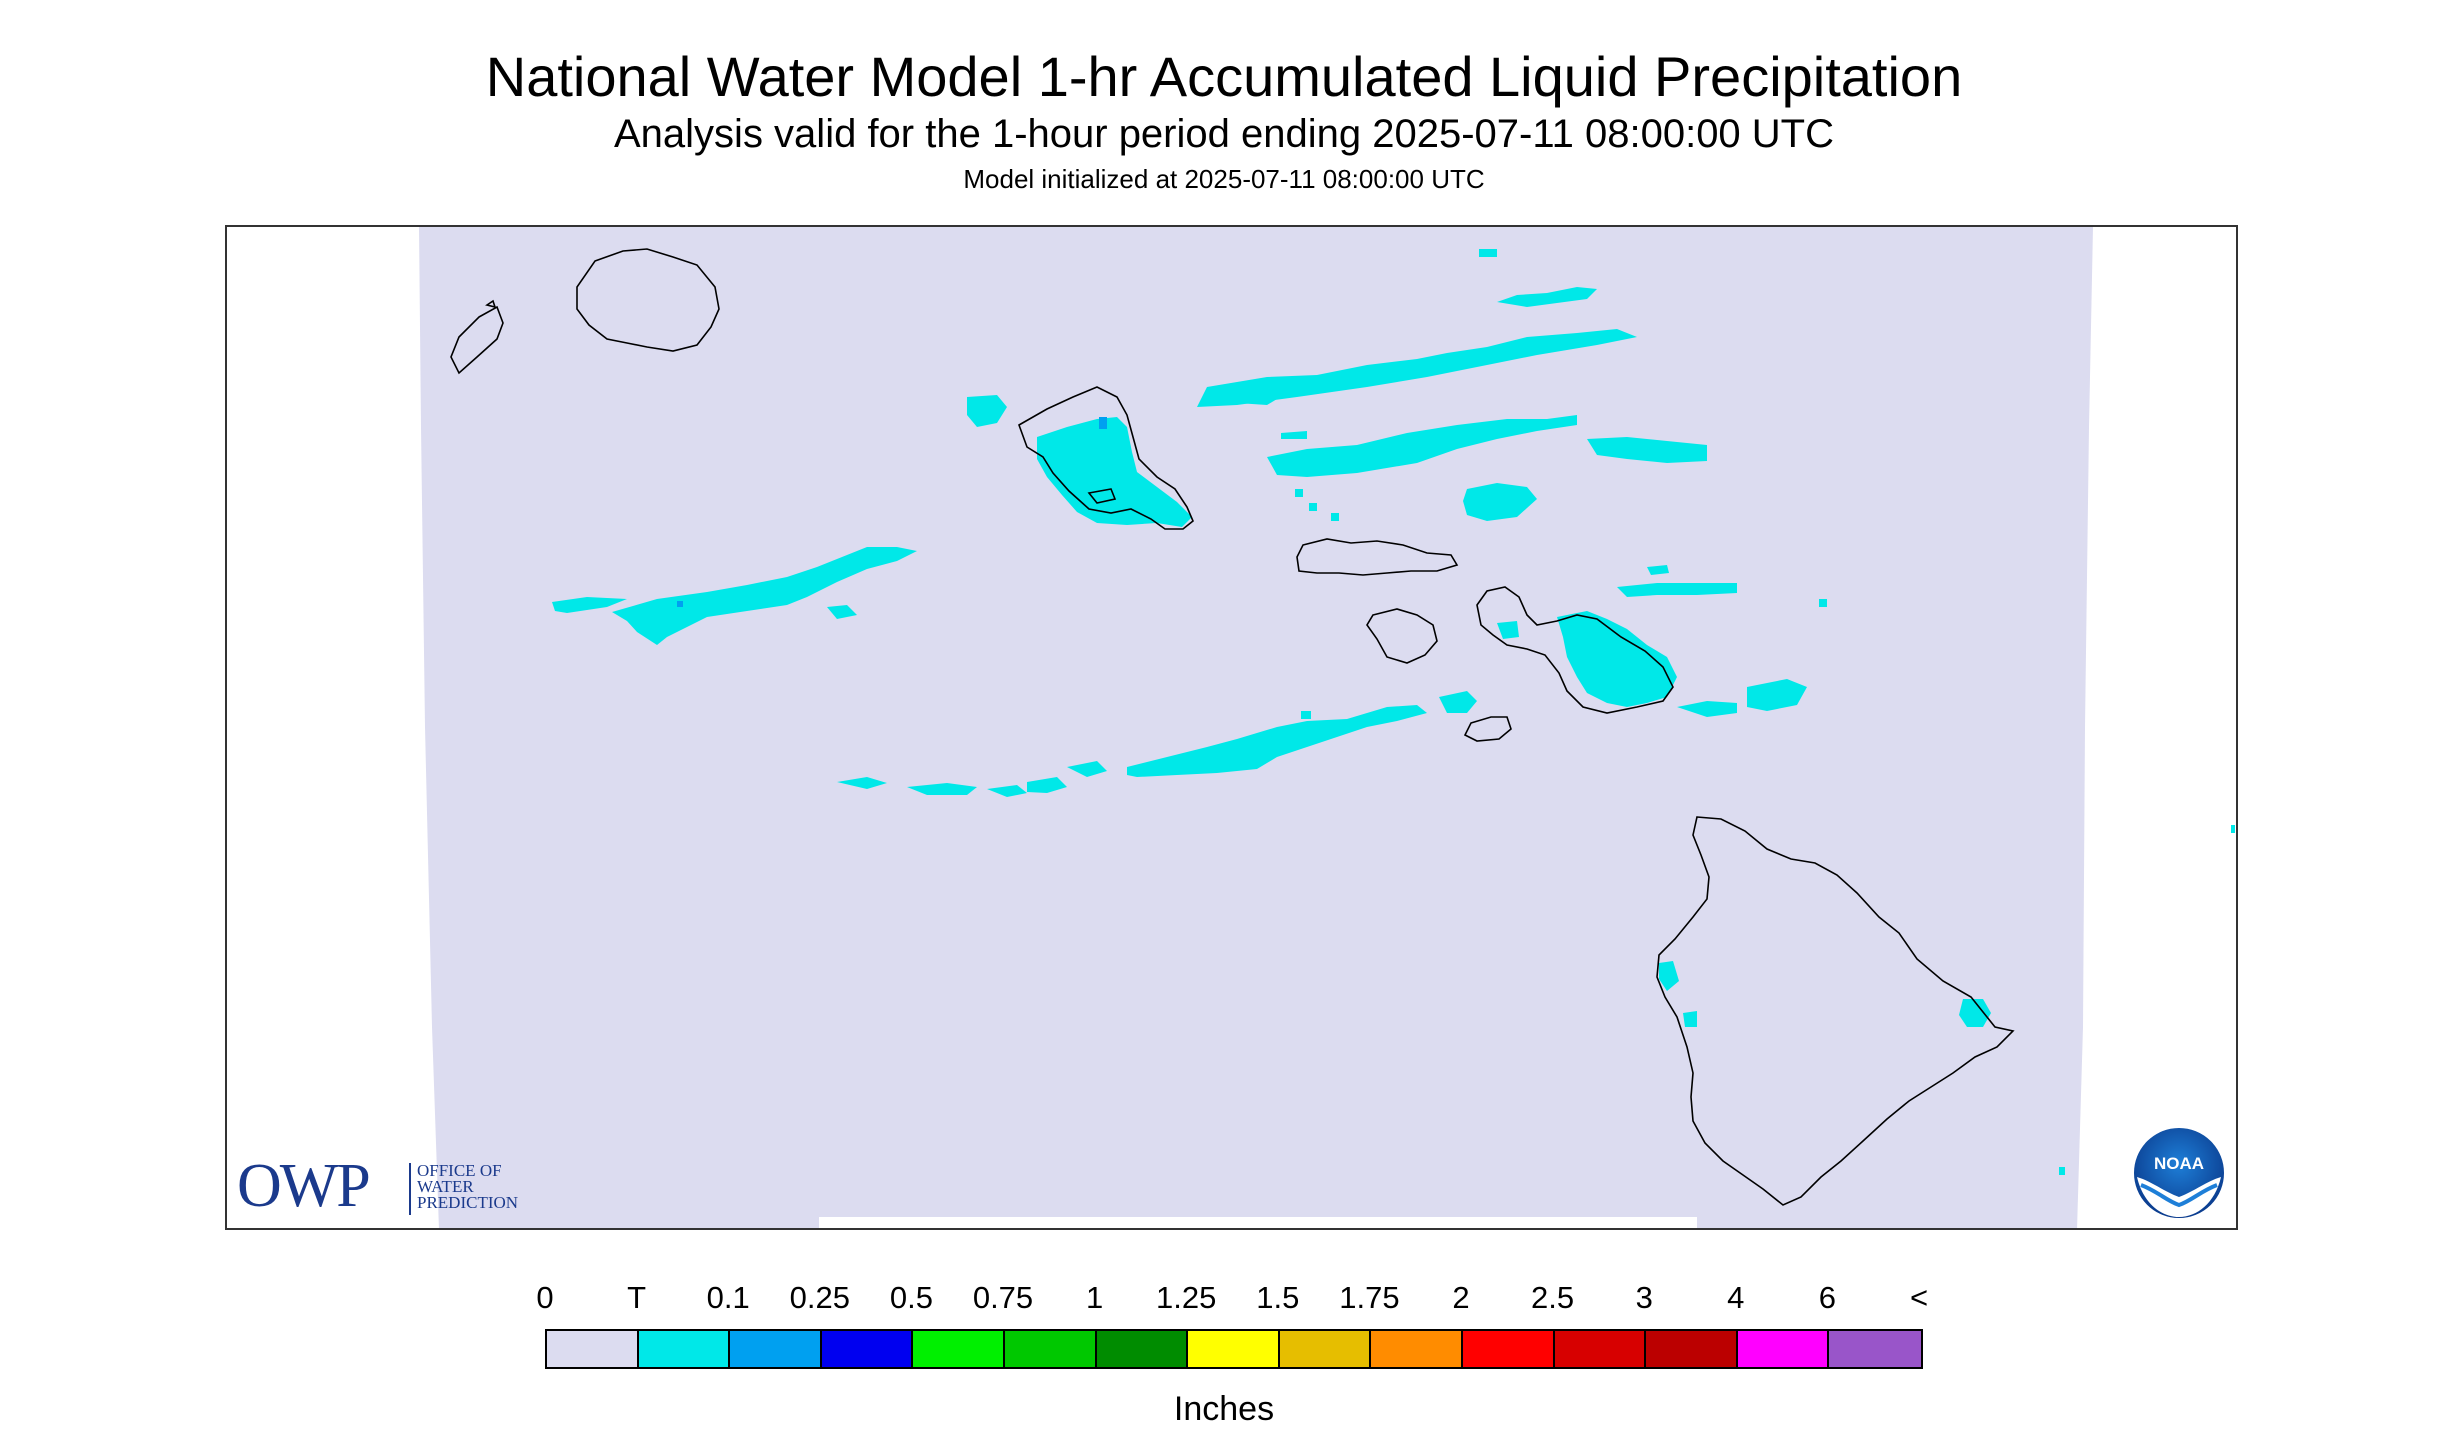  What do you see at coordinates (1094, 1297) in the screenshot?
I see `legend-tick-label: 1` at bounding box center [1094, 1297].